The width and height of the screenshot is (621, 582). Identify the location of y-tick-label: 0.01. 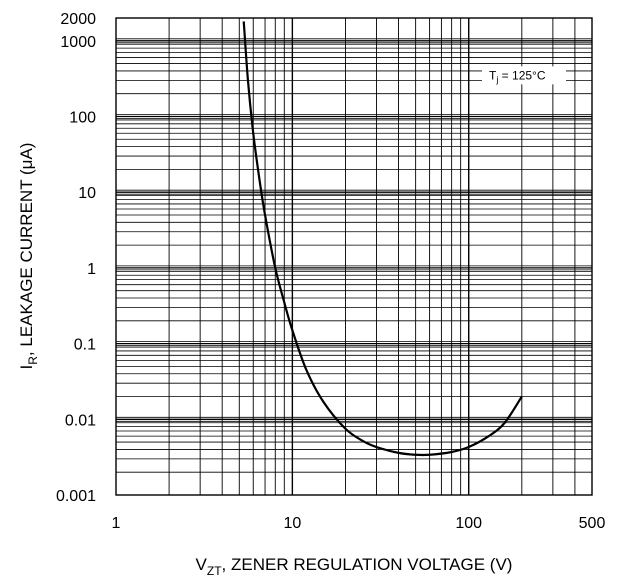
(80, 420).